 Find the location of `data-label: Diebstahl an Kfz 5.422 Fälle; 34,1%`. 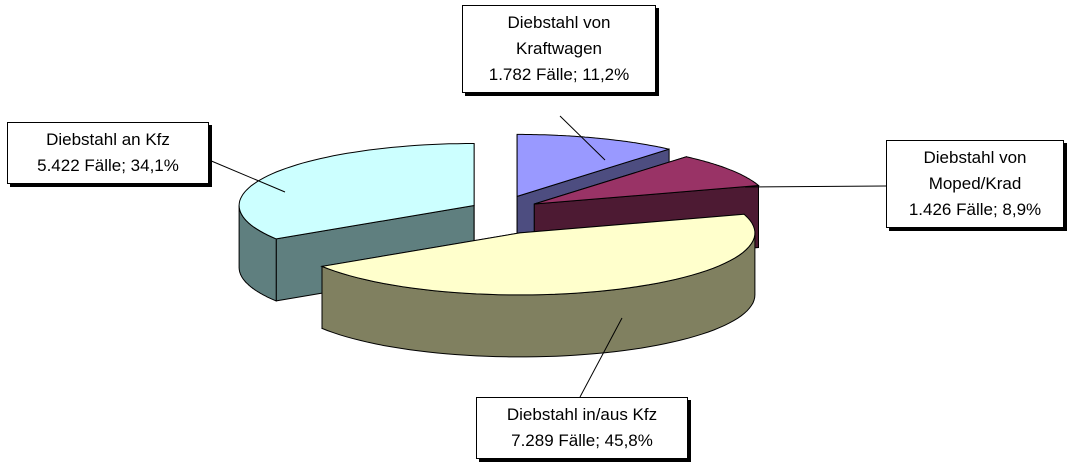

data-label: Diebstahl an Kfz 5.422 Fälle; 34,1% is located at coordinates (108, 153).